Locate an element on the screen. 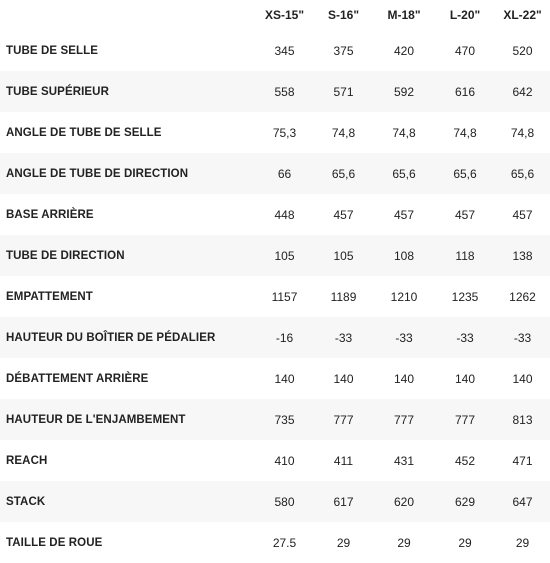 This screenshot has height=563, width=550. value-cell-s: 1189 is located at coordinates (343, 296).